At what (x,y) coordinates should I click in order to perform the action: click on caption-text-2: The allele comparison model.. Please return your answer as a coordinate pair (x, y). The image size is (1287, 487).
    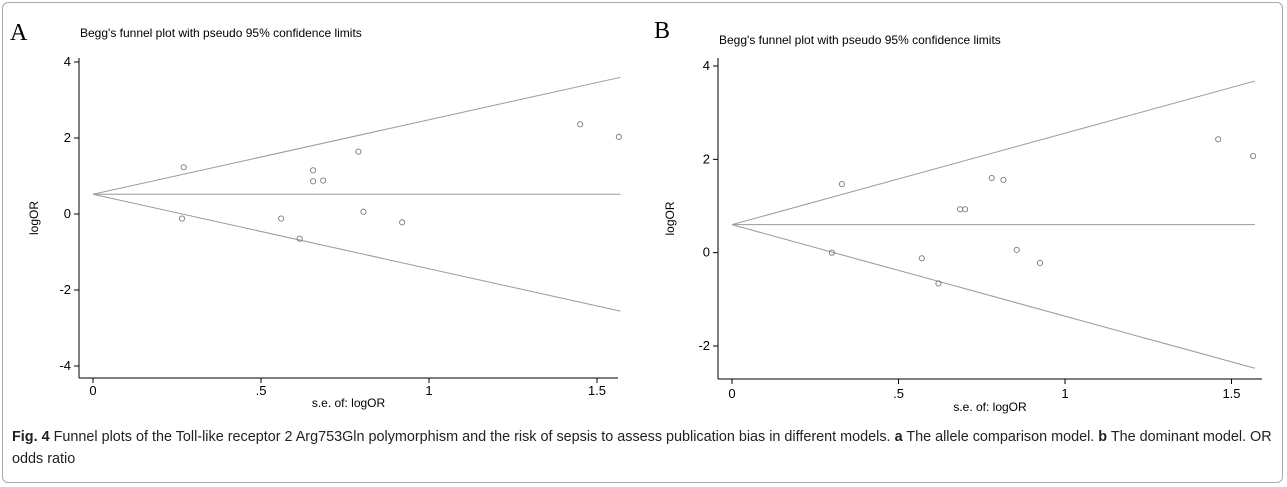
    Looking at the image, I should click on (1000, 437).